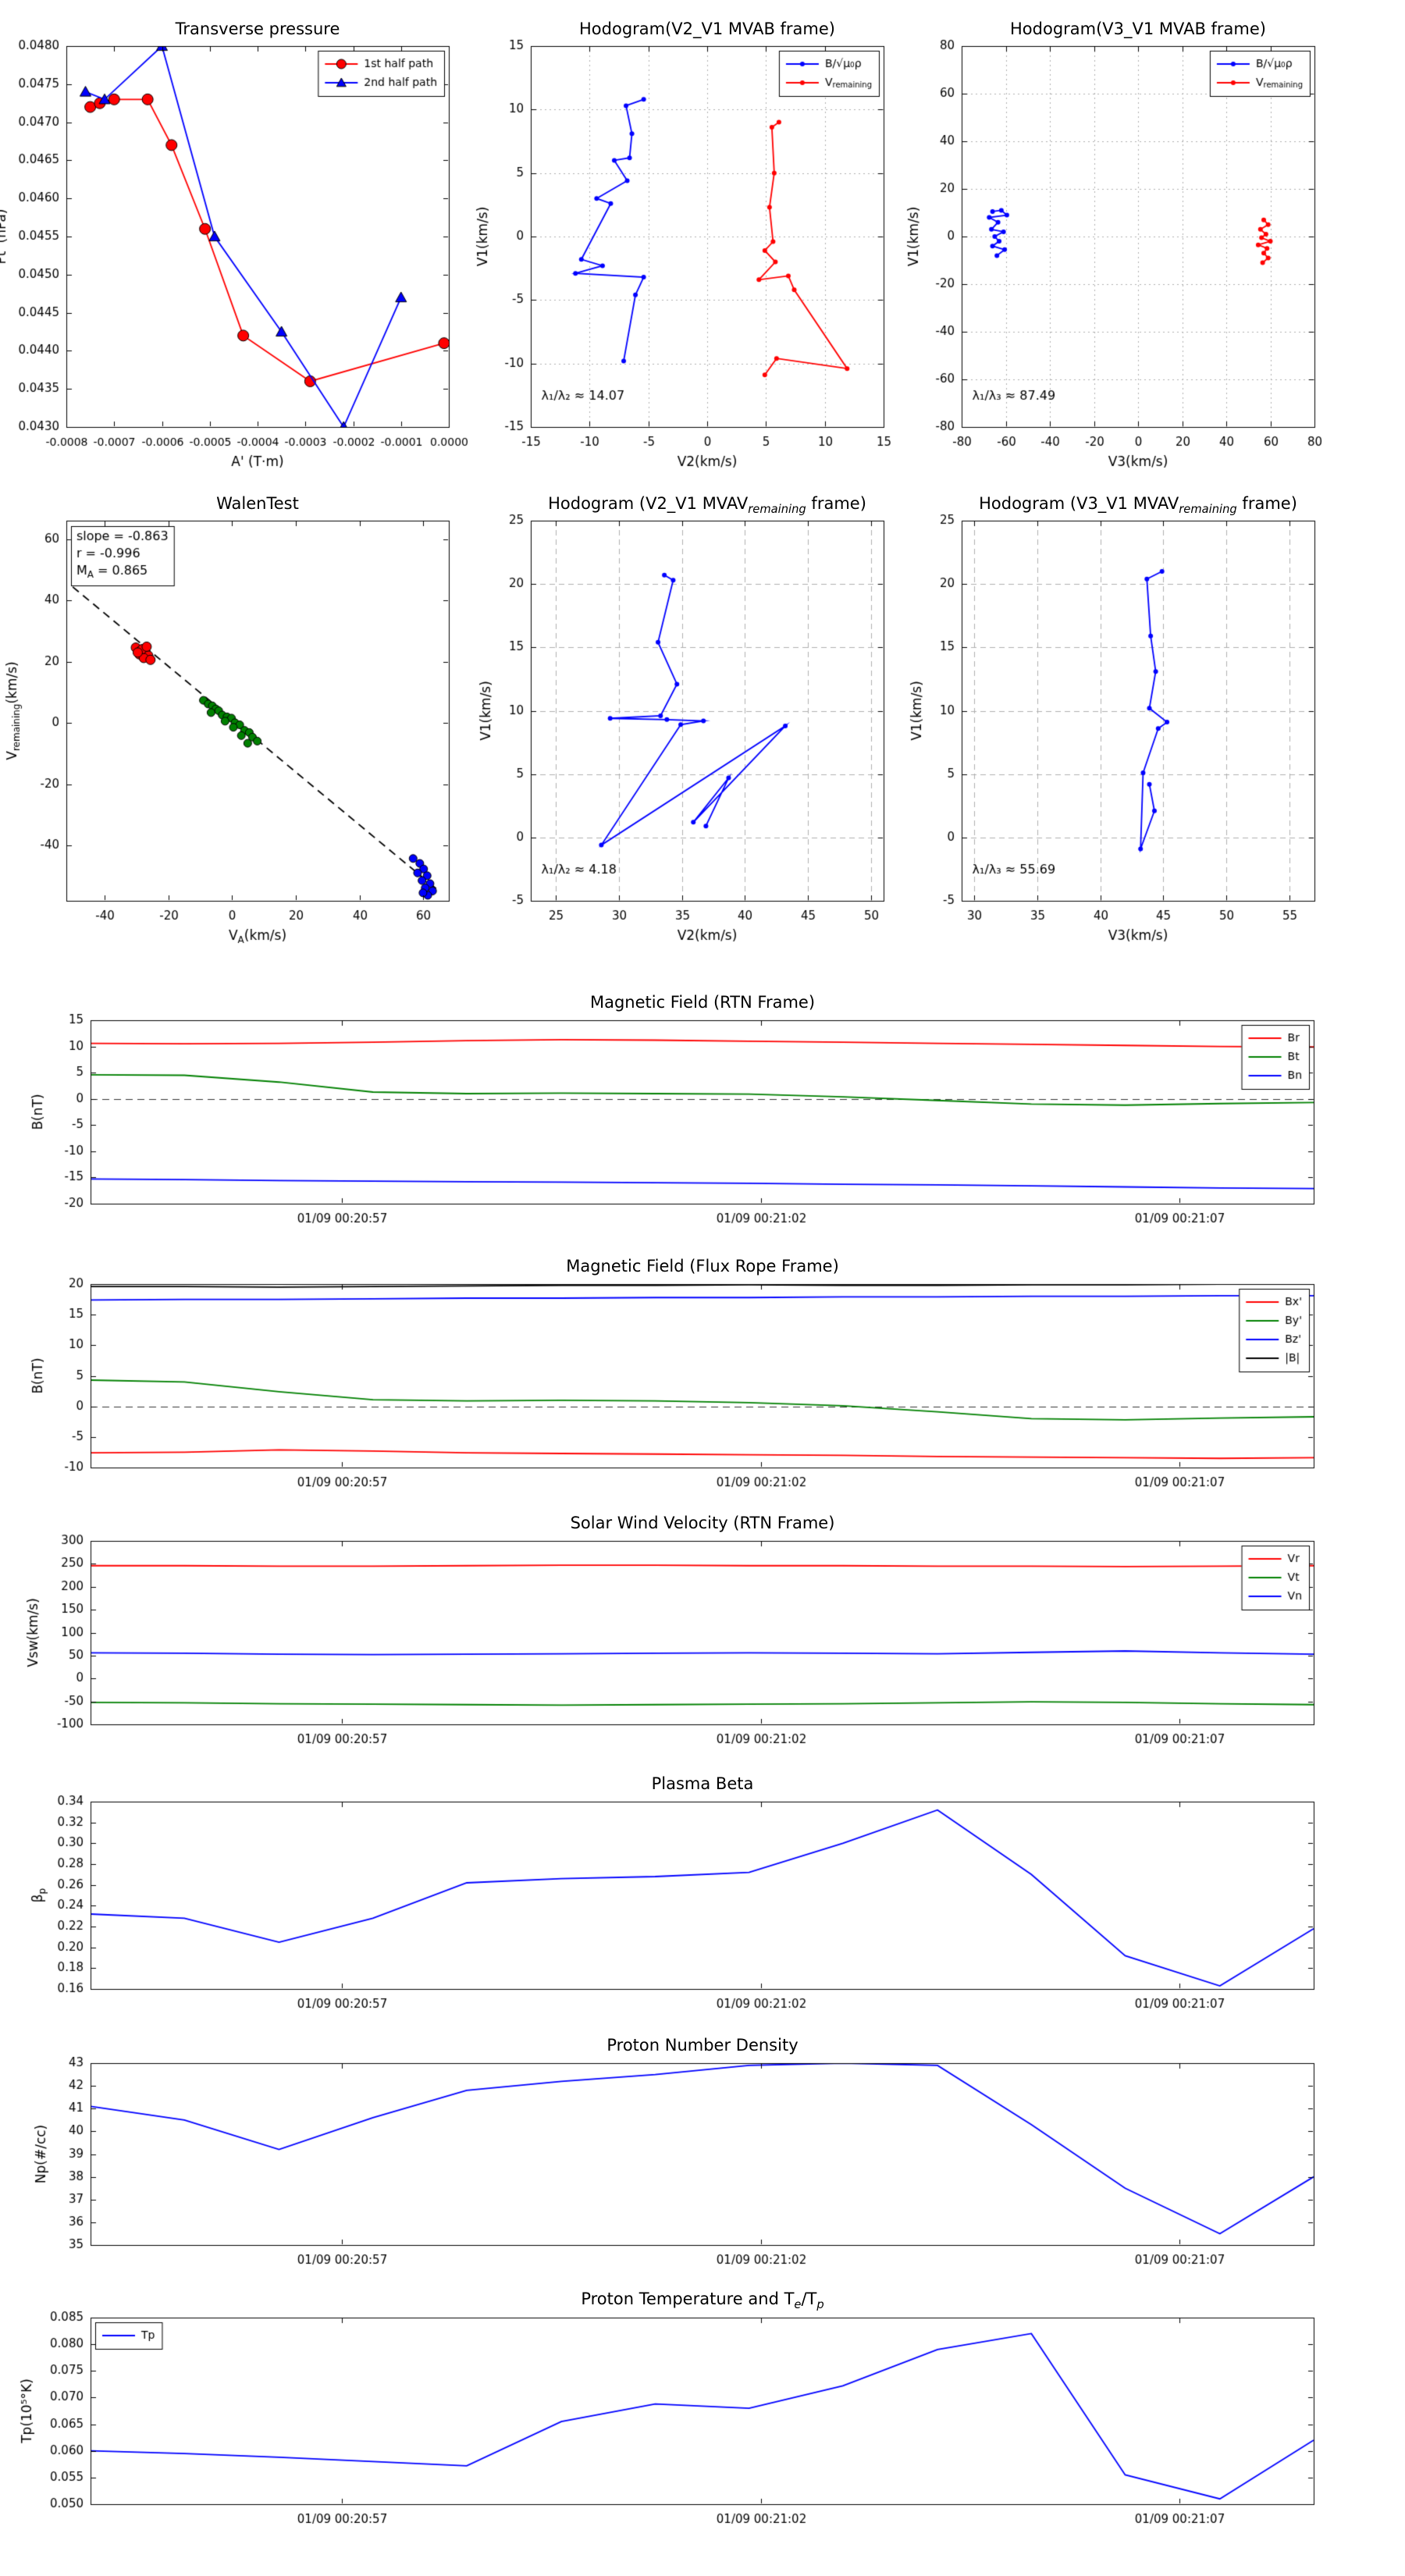 Image resolution: width=1405 pixels, height=2576 pixels. I want to click on chart-title-hodogram-v3v1-mvab: Hodogram(V3_V1 MVAB frame), so click(1138, 29).